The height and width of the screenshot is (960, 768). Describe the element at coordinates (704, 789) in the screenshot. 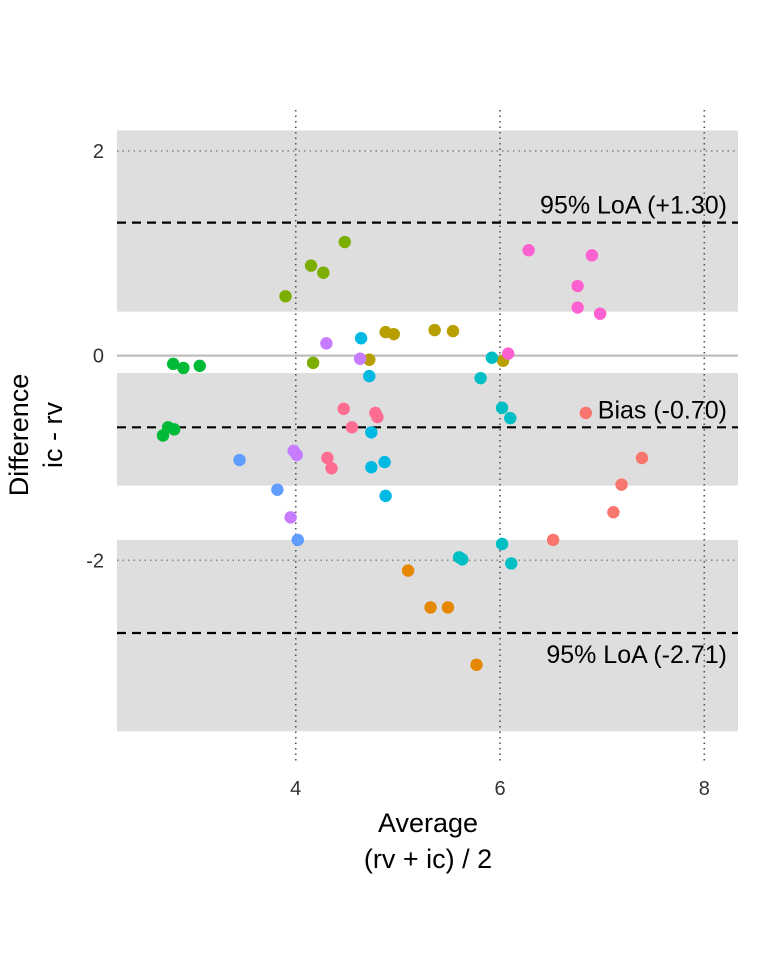

I see `x-tick-label-2: 8` at that location.